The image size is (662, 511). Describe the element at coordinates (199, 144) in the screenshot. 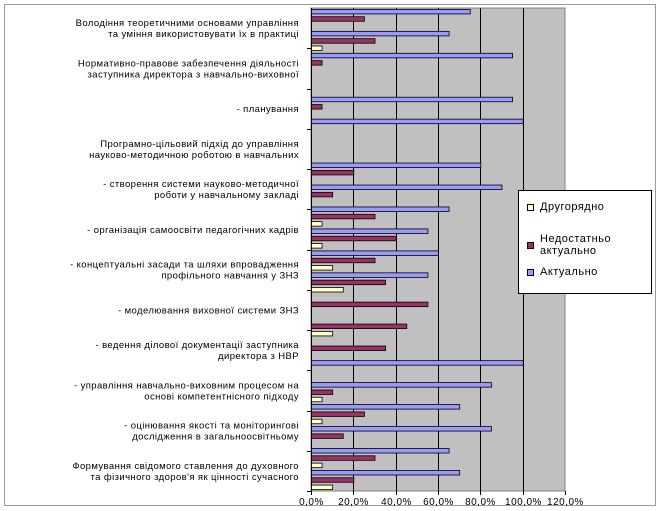

I see `category-label-9-line-1: Програмно-цільовий підхід до управління` at that location.